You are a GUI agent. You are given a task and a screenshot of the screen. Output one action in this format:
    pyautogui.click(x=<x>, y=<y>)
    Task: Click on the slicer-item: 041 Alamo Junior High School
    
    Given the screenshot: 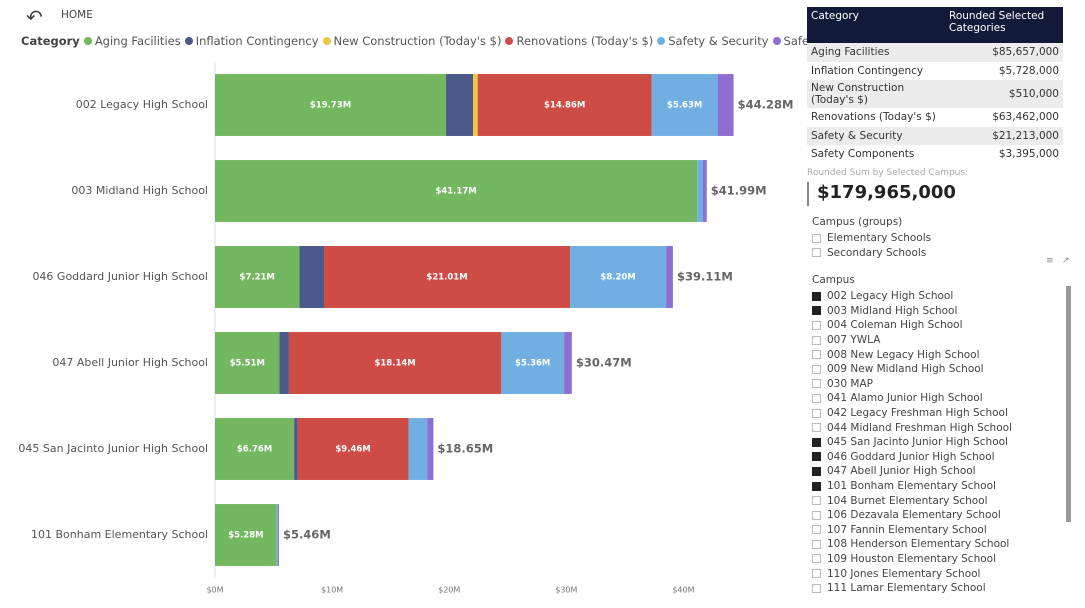 What is the action you would take?
    pyautogui.click(x=932, y=398)
    